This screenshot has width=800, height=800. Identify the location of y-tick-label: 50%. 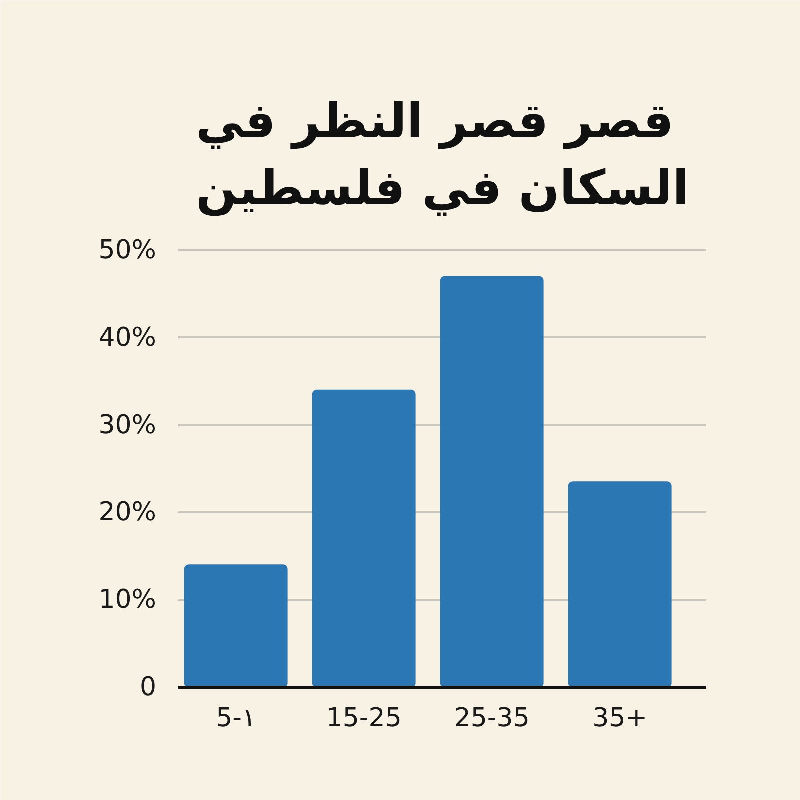
(127, 250).